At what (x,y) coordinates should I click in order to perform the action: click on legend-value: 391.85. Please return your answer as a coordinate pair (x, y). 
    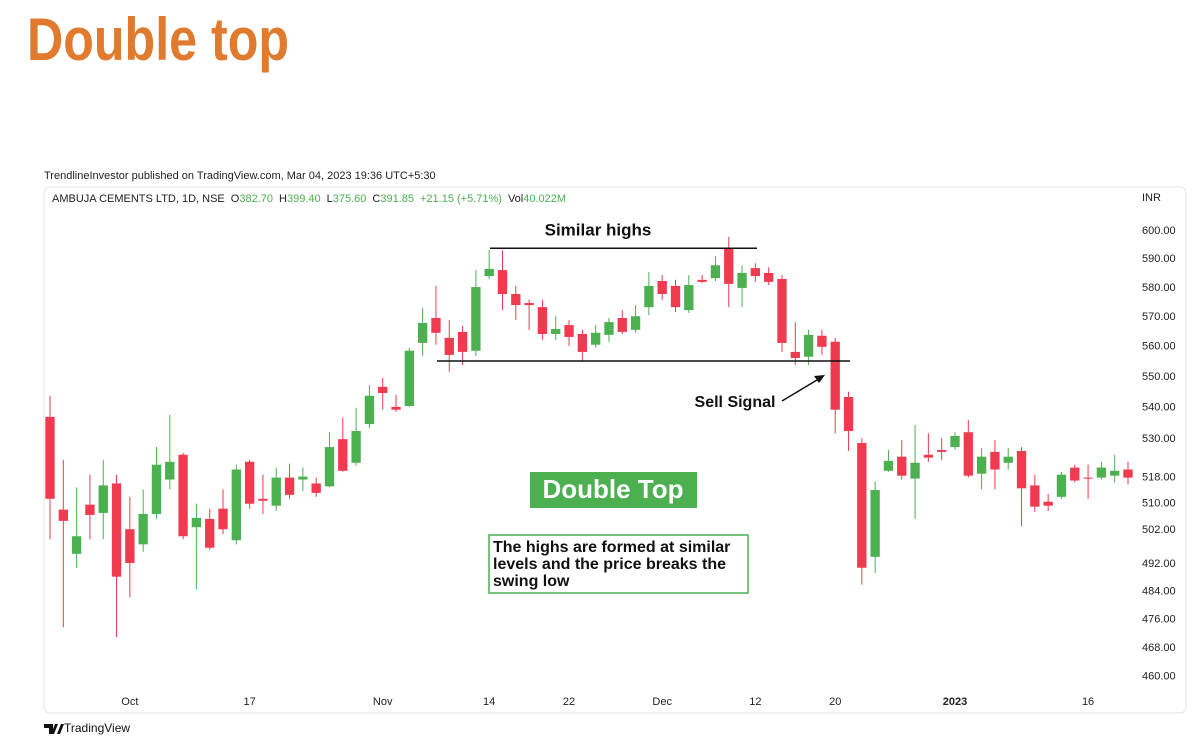
    Looking at the image, I should click on (397, 199).